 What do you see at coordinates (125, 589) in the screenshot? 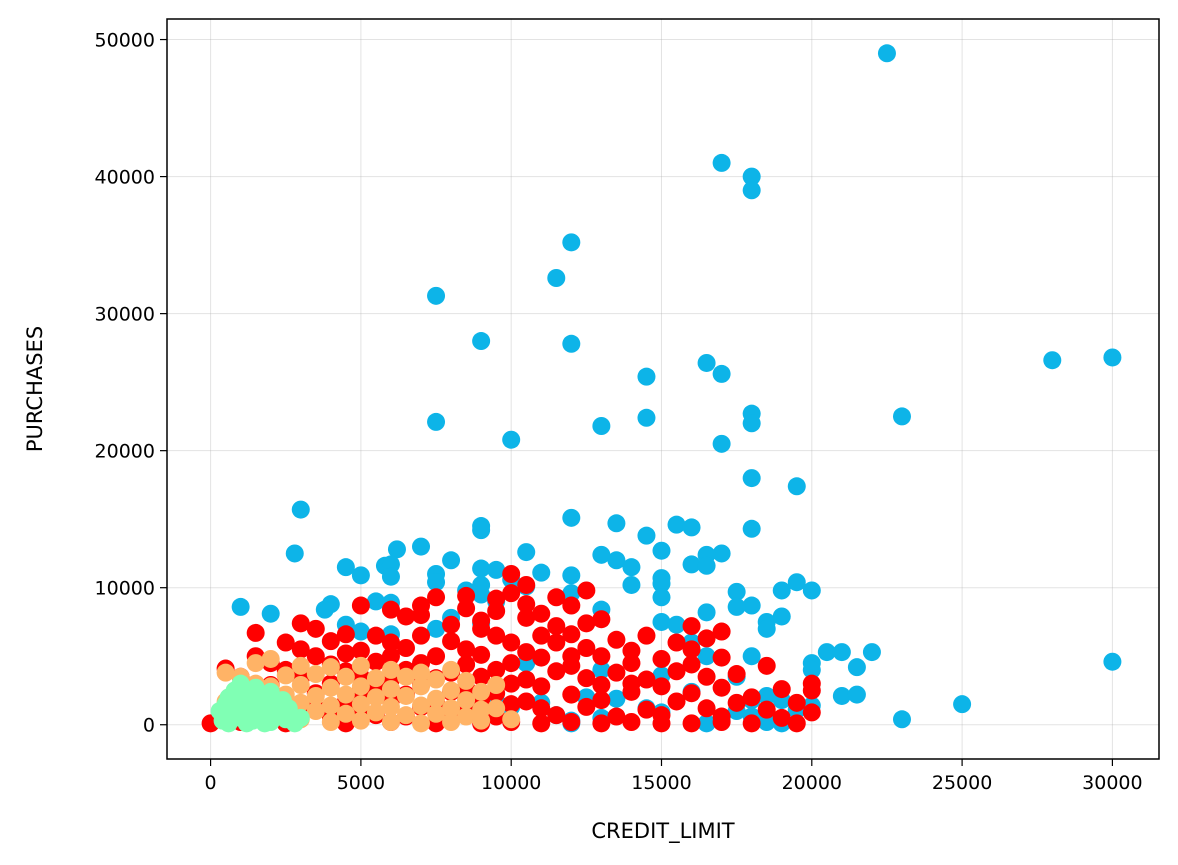
I see `y-tick-label: 10000` at bounding box center [125, 589].